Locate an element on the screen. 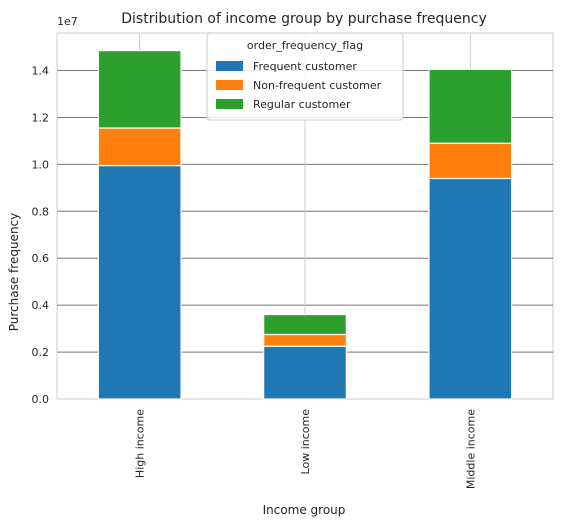 The image size is (562, 526). x-tick-label: Low income is located at coordinates (305, 442).